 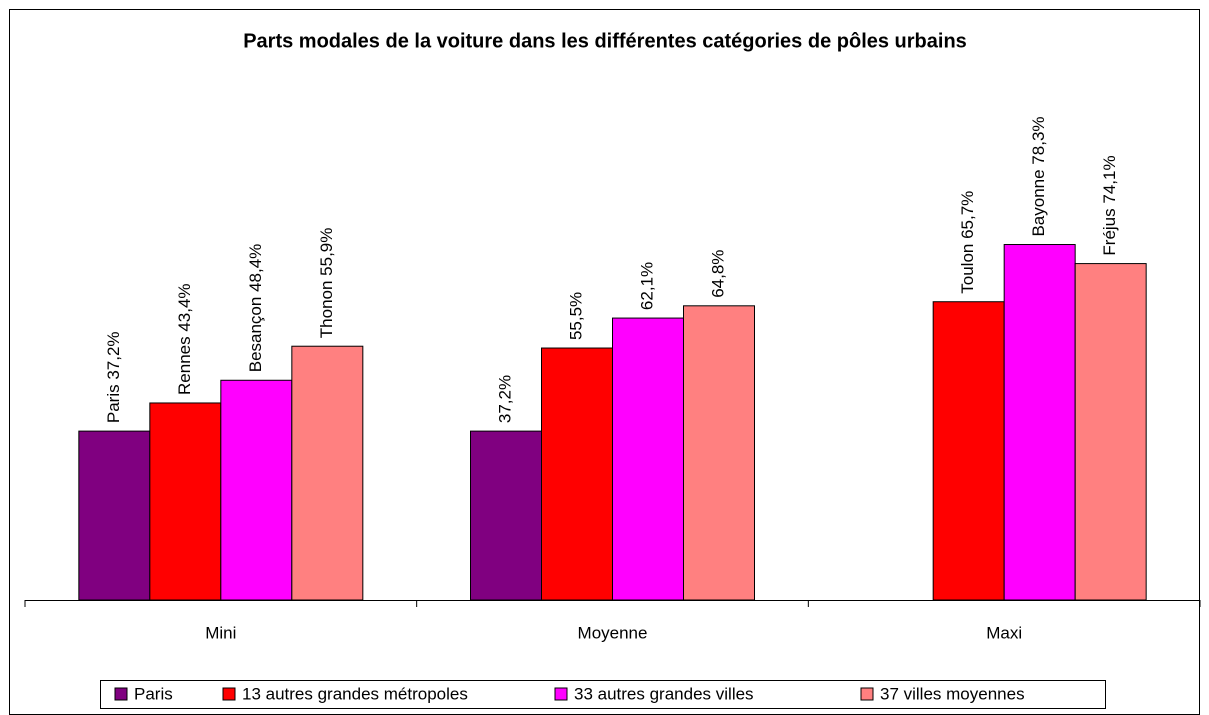 What do you see at coordinates (1004, 632) in the screenshot?
I see `x-tick-label: Maxi` at bounding box center [1004, 632].